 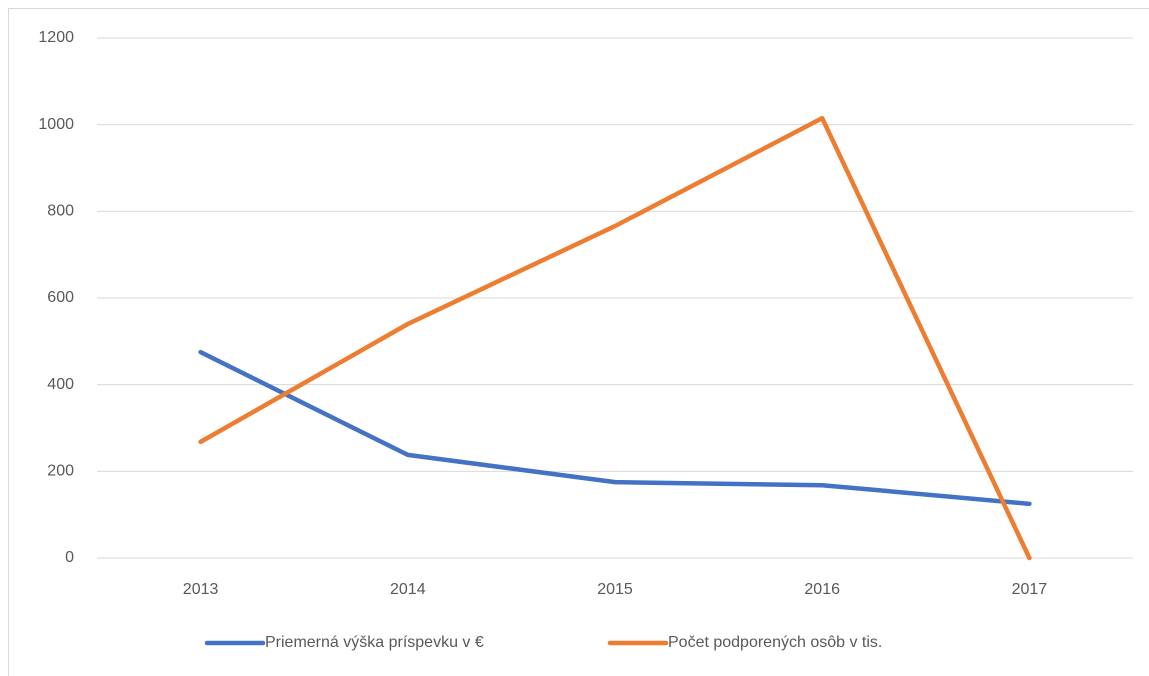 I want to click on y-tick-label: 200, so click(x=60, y=471).